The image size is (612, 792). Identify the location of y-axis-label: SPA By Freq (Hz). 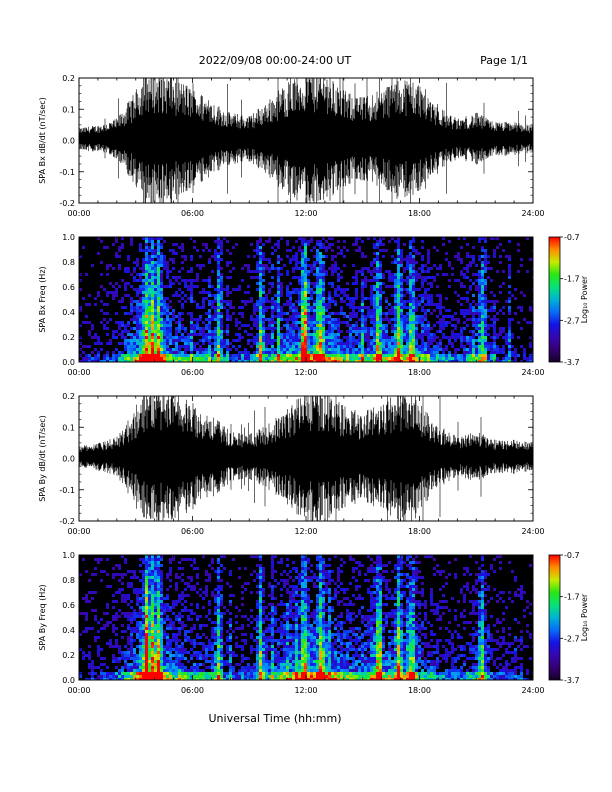
(42, 617).